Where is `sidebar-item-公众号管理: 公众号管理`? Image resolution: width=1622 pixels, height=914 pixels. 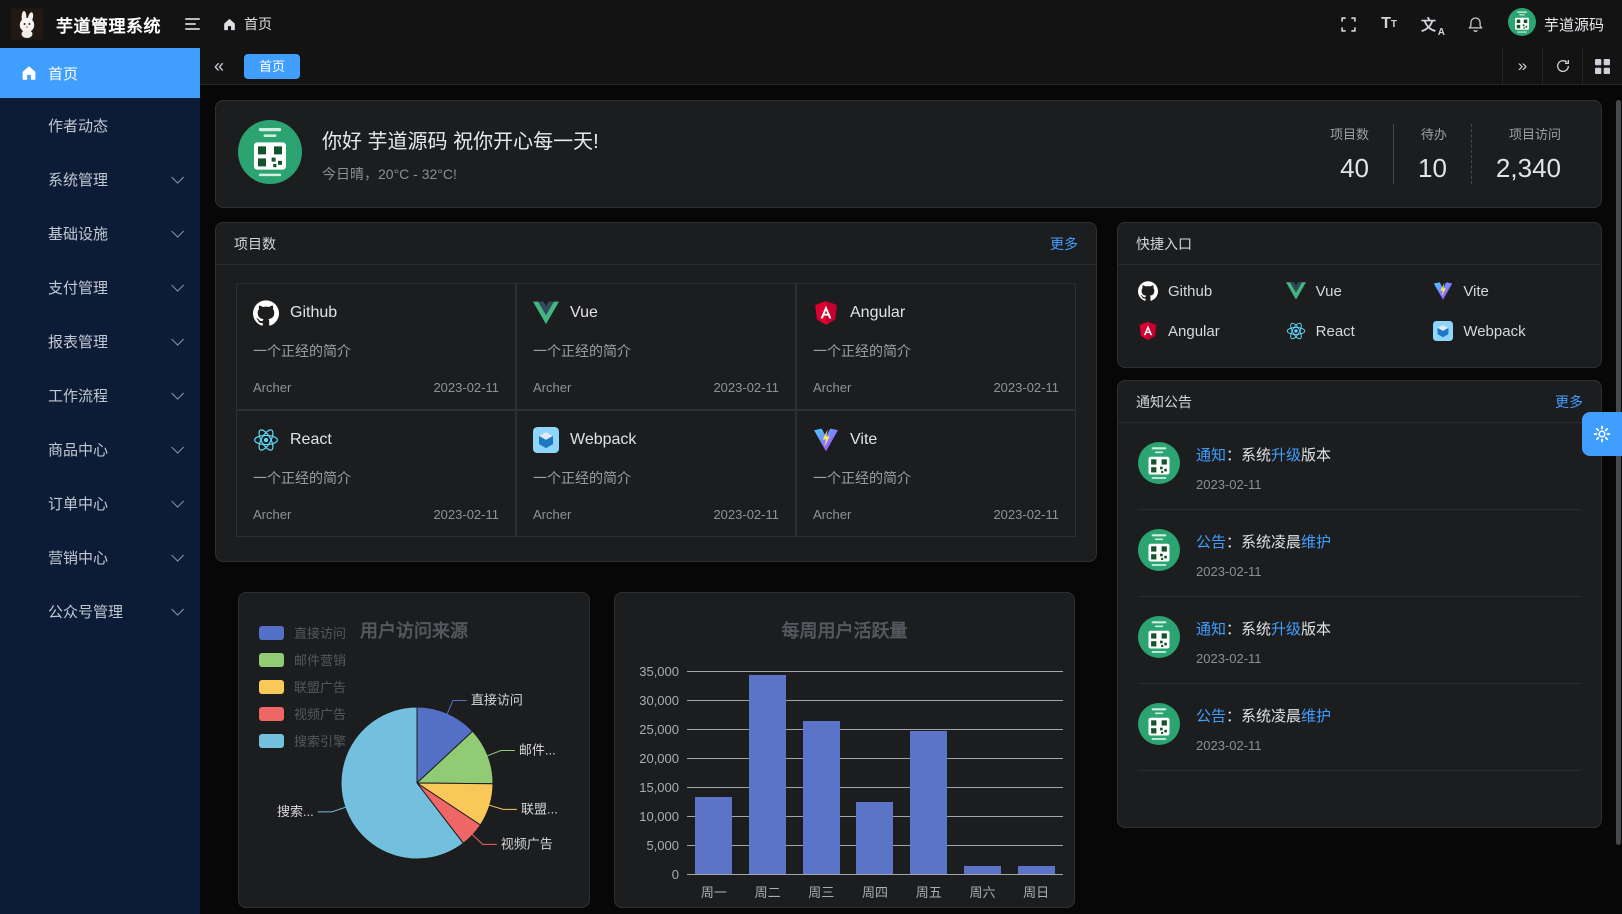
sidebar-item-公众号管理: 公众号管理 is located at coordinates (100, 611).